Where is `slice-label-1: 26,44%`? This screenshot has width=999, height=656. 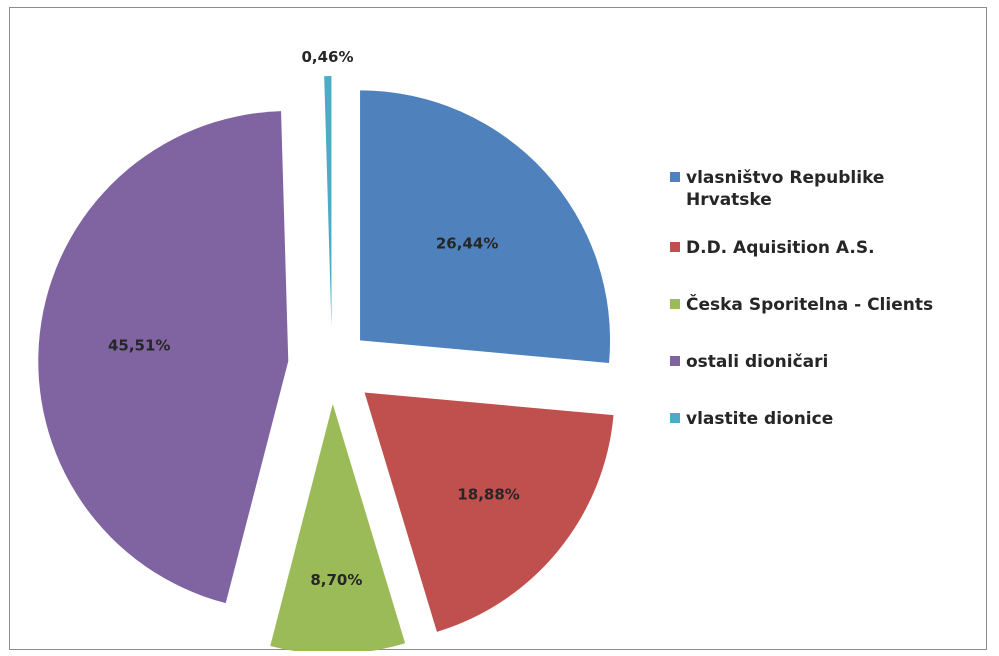 slice-label-1: 26,44% is located at coordinates (467, 244).